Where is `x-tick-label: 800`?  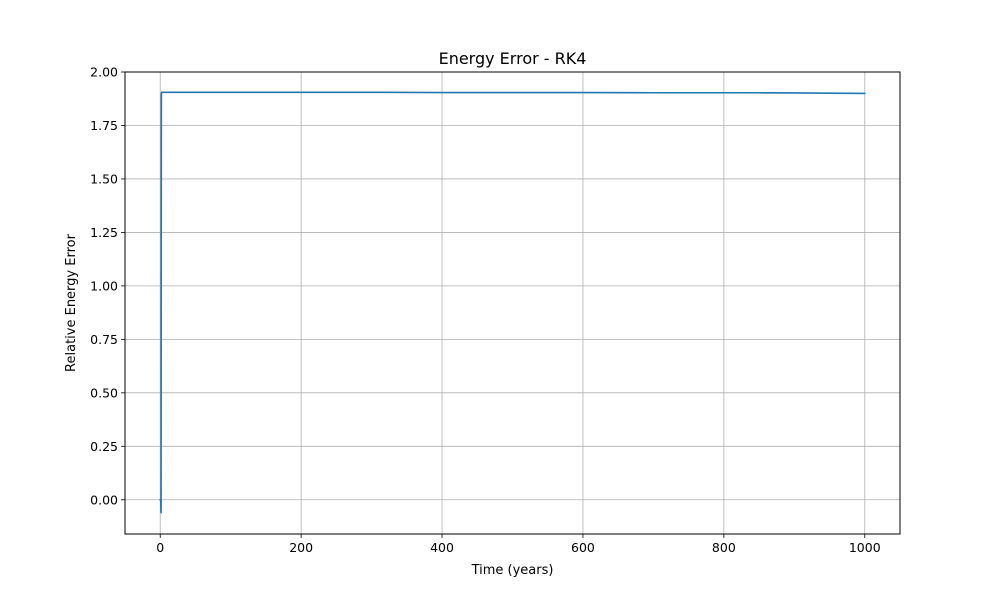
x-tick-label: 800 is located at coordinates (724, 547).